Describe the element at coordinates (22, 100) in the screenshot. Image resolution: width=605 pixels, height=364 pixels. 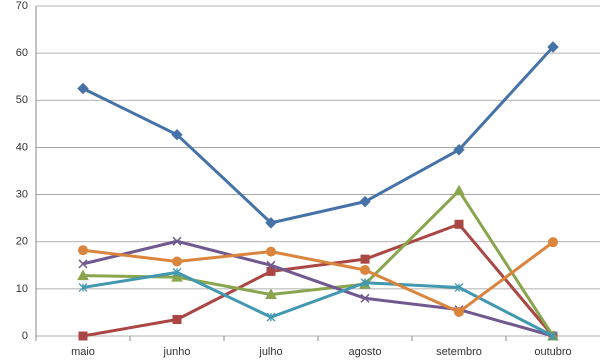
I see `y-tick-label: 50` at that location.